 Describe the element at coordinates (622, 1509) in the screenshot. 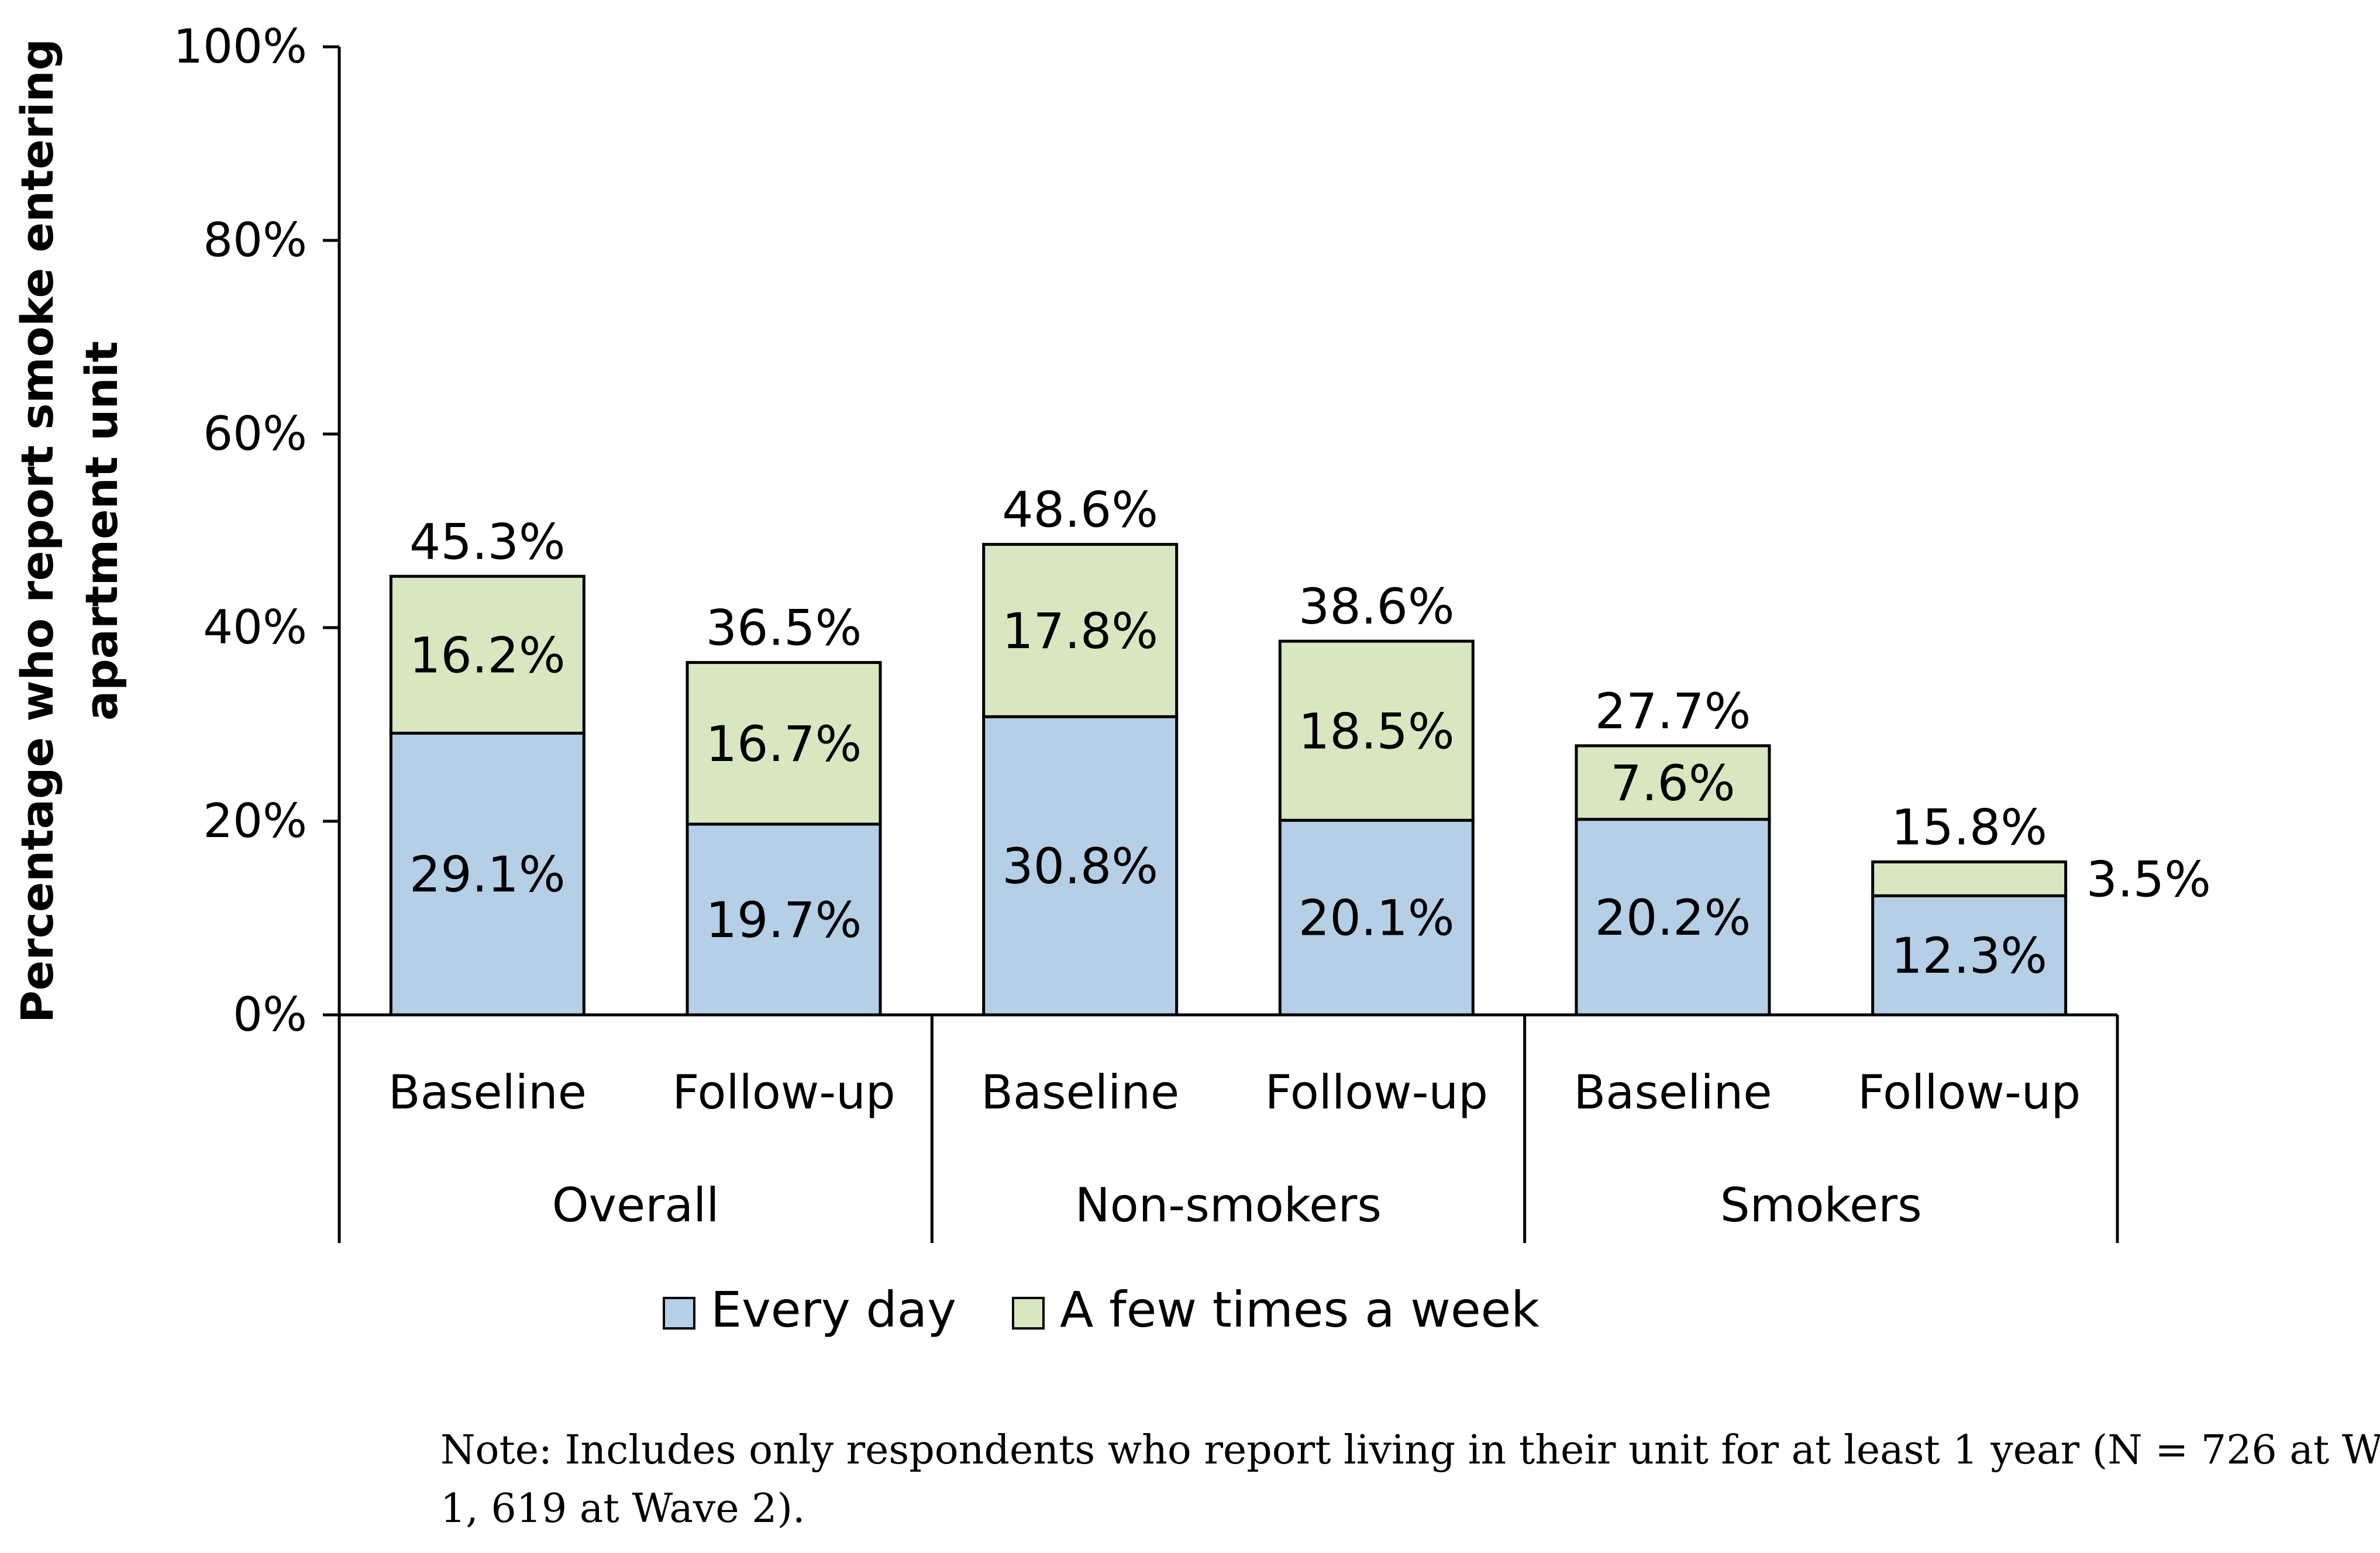

I see `footnote-line-2: 1, 619 at Wave 2).` at that location.